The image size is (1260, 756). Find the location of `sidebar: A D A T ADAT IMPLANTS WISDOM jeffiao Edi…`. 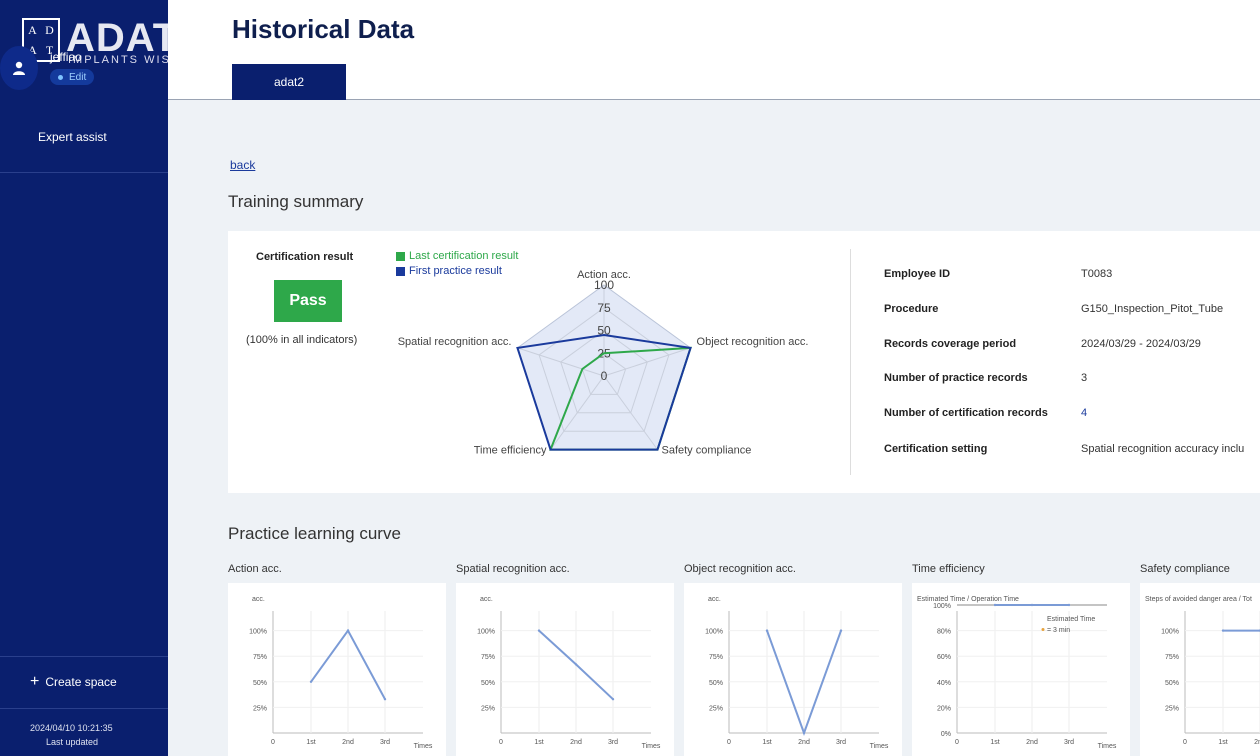

sidebar: A D A T ADAT IMPLANTS WISDOM jeffiao Edi… is located at coordinates (84, 378).